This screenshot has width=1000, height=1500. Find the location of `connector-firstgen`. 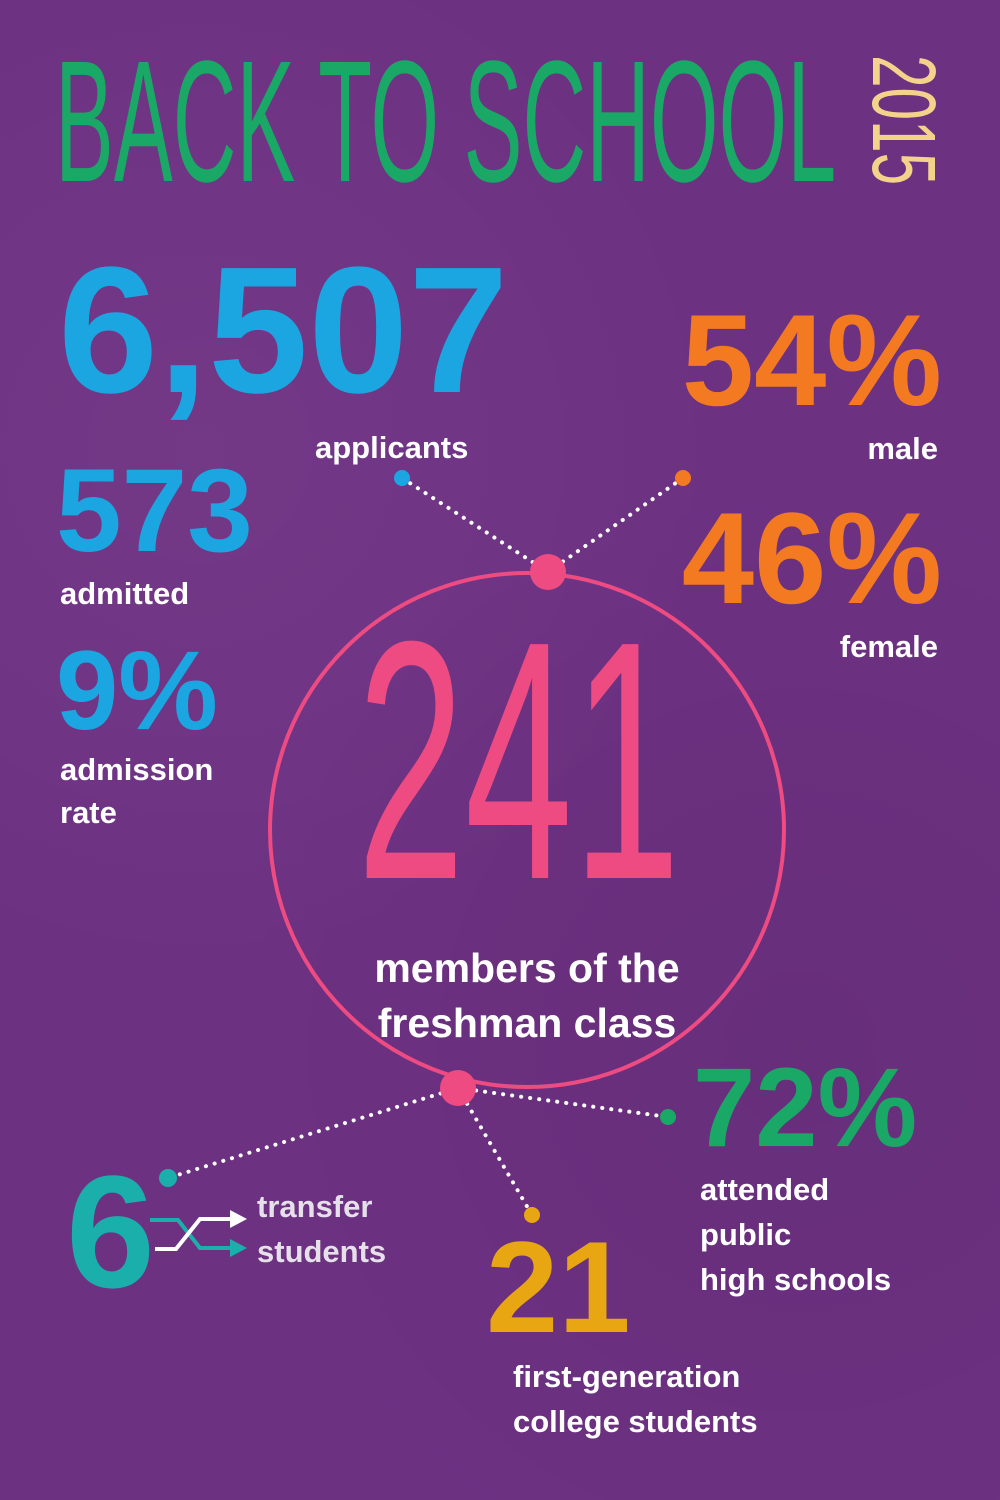

connector-firstgen is located at coordinates (495, 1151).